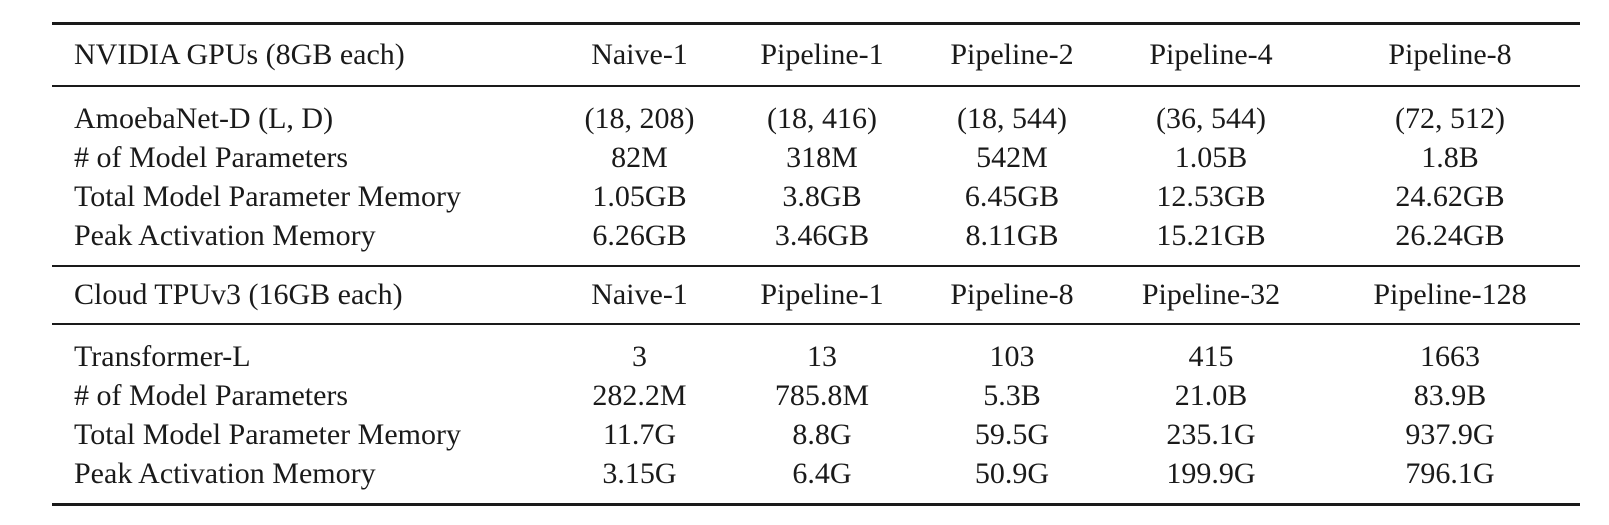 Image resolution: width=1609 pixels, height=525 pixels. Describe the element at coordinates (639, 356) in the screenshot. I see `table-cell: 3` at that location.